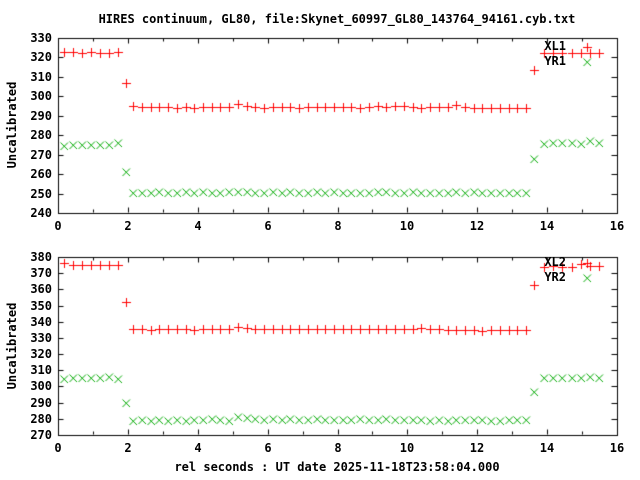  Describe the element at coordinates (555, 277) in the screenshot. I see `legend-label-yr2: YR2` at that location.